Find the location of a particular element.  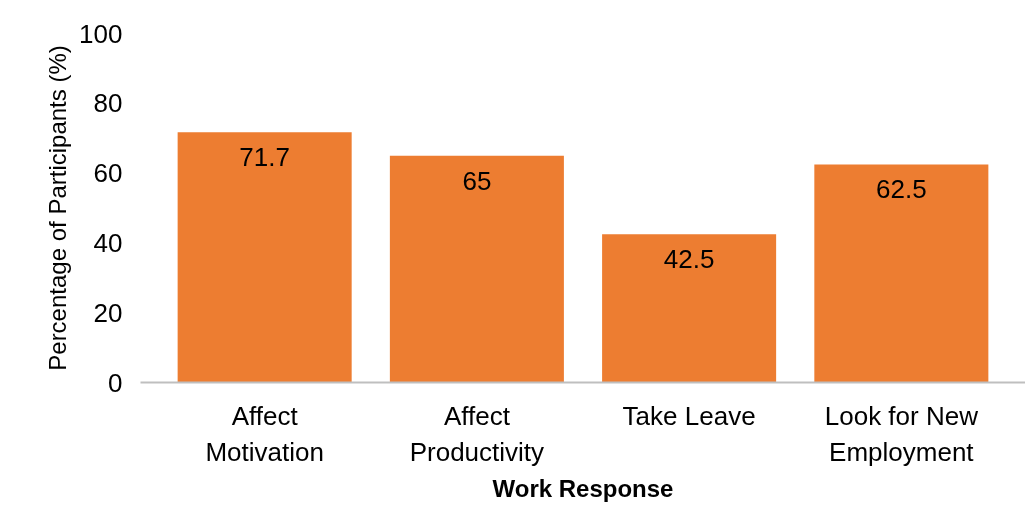

x-tick-label: Look for New Employment is located at coordinates (901, 433).